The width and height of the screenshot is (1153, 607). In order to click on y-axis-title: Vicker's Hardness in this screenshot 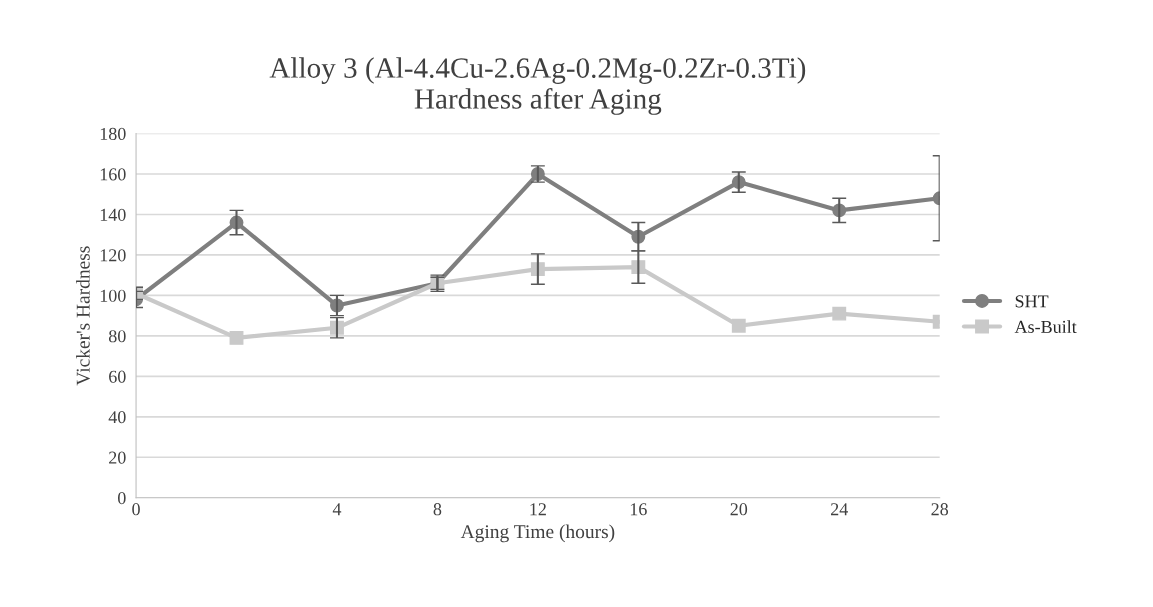, I will do `click(83, 316)`.